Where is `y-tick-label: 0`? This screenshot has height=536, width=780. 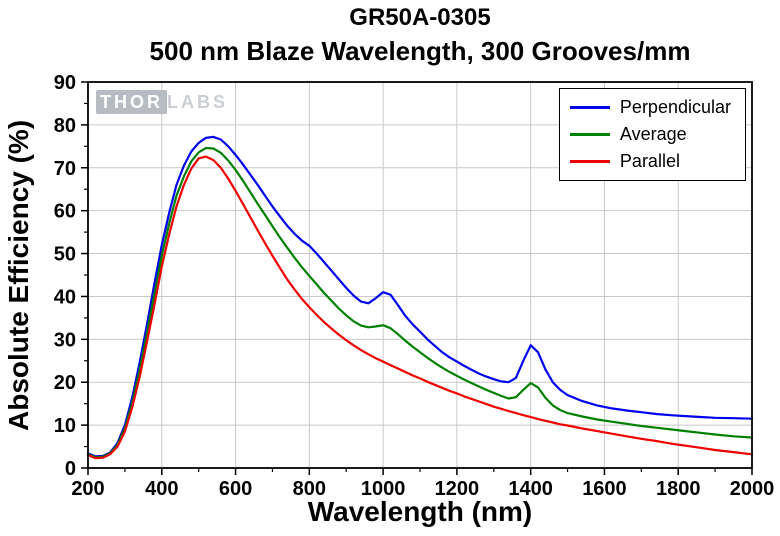 y-tick-label: 0 is located at coordinates (70, 469).